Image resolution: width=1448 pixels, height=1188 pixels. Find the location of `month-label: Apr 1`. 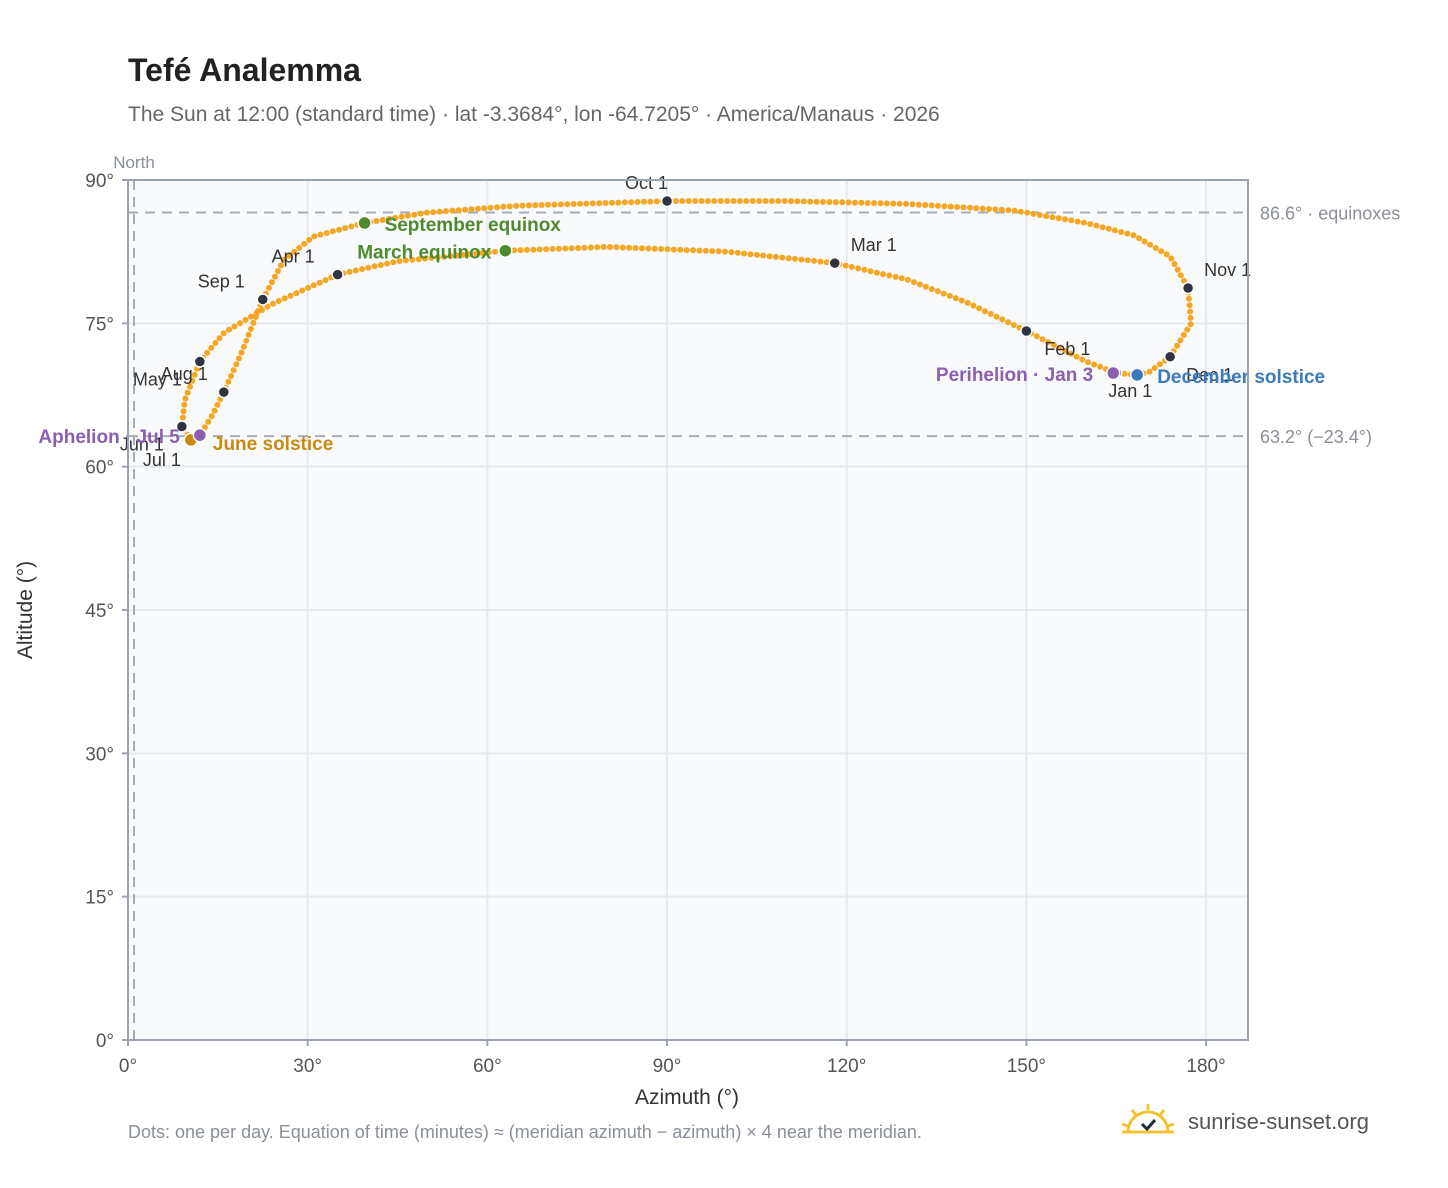

month-label: Apr 1 is located at coordinates (293, 257).